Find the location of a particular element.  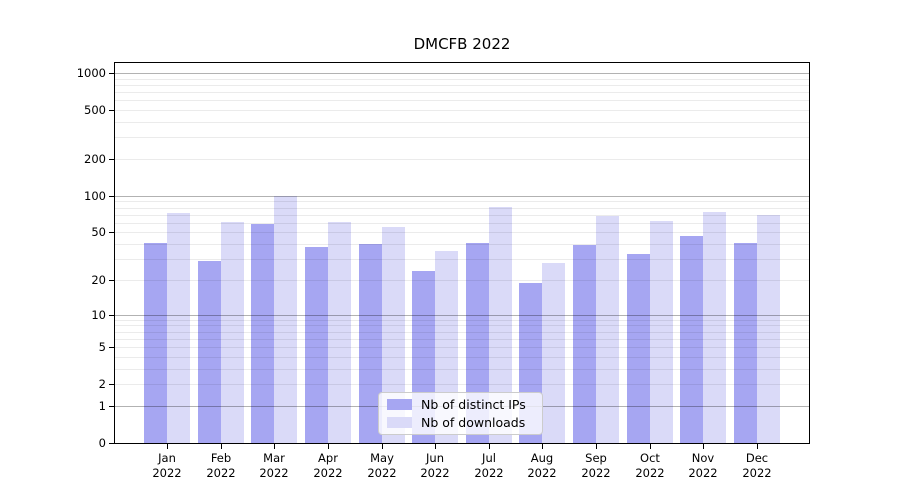

x-tick-label-oct: Oct 2022 is located at coordinates (650, 465).